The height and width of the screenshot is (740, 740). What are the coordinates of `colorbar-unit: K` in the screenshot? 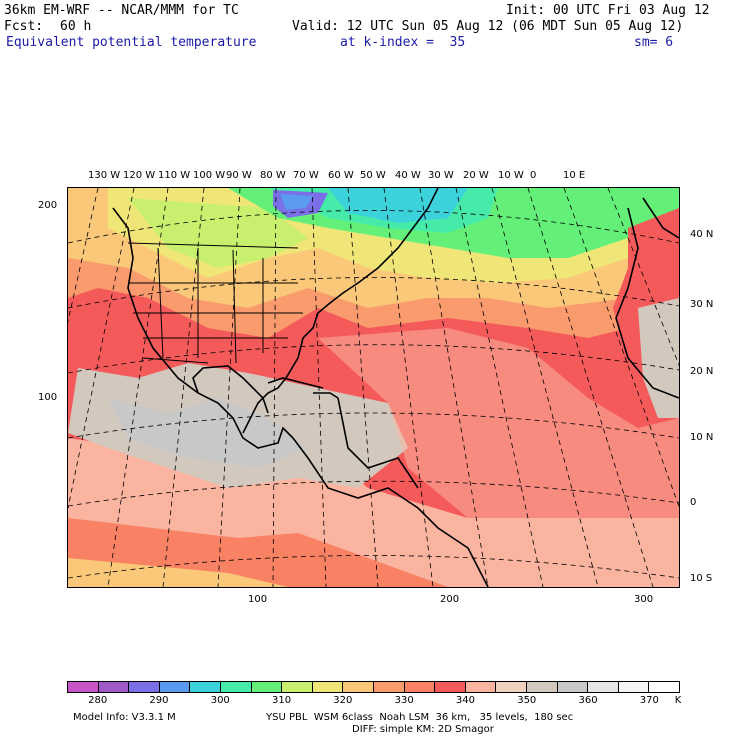 It's located at (678, 700).